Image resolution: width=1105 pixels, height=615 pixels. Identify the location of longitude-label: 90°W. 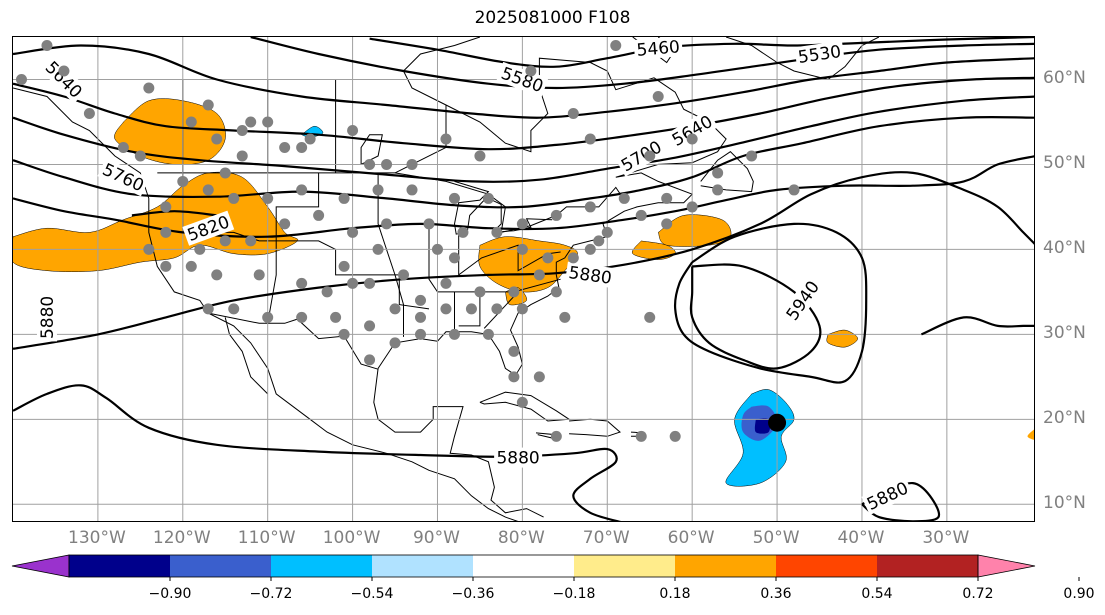
(436, 538).